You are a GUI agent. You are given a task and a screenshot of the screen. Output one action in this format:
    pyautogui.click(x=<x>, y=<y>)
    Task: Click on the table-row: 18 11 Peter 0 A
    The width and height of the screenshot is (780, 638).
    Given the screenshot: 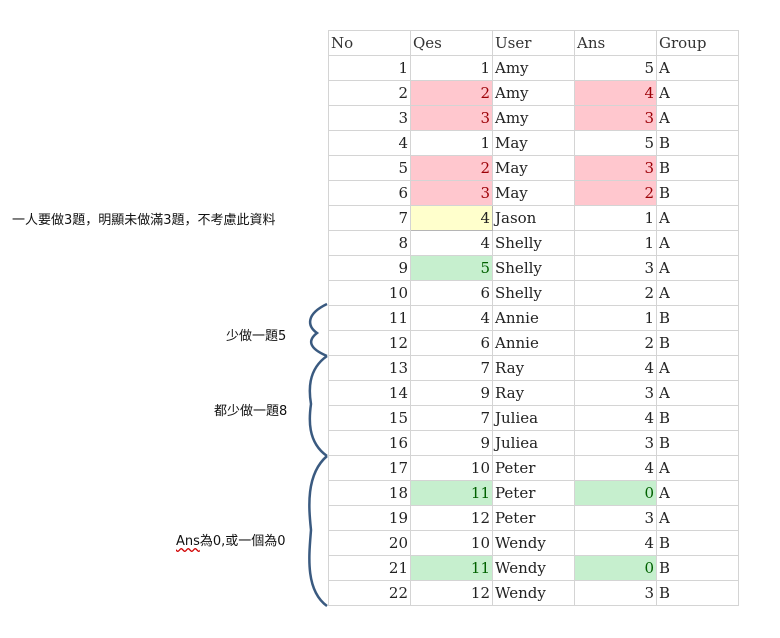 What is the action you would take?
    pyautogui.click(x=533, y=493)
    